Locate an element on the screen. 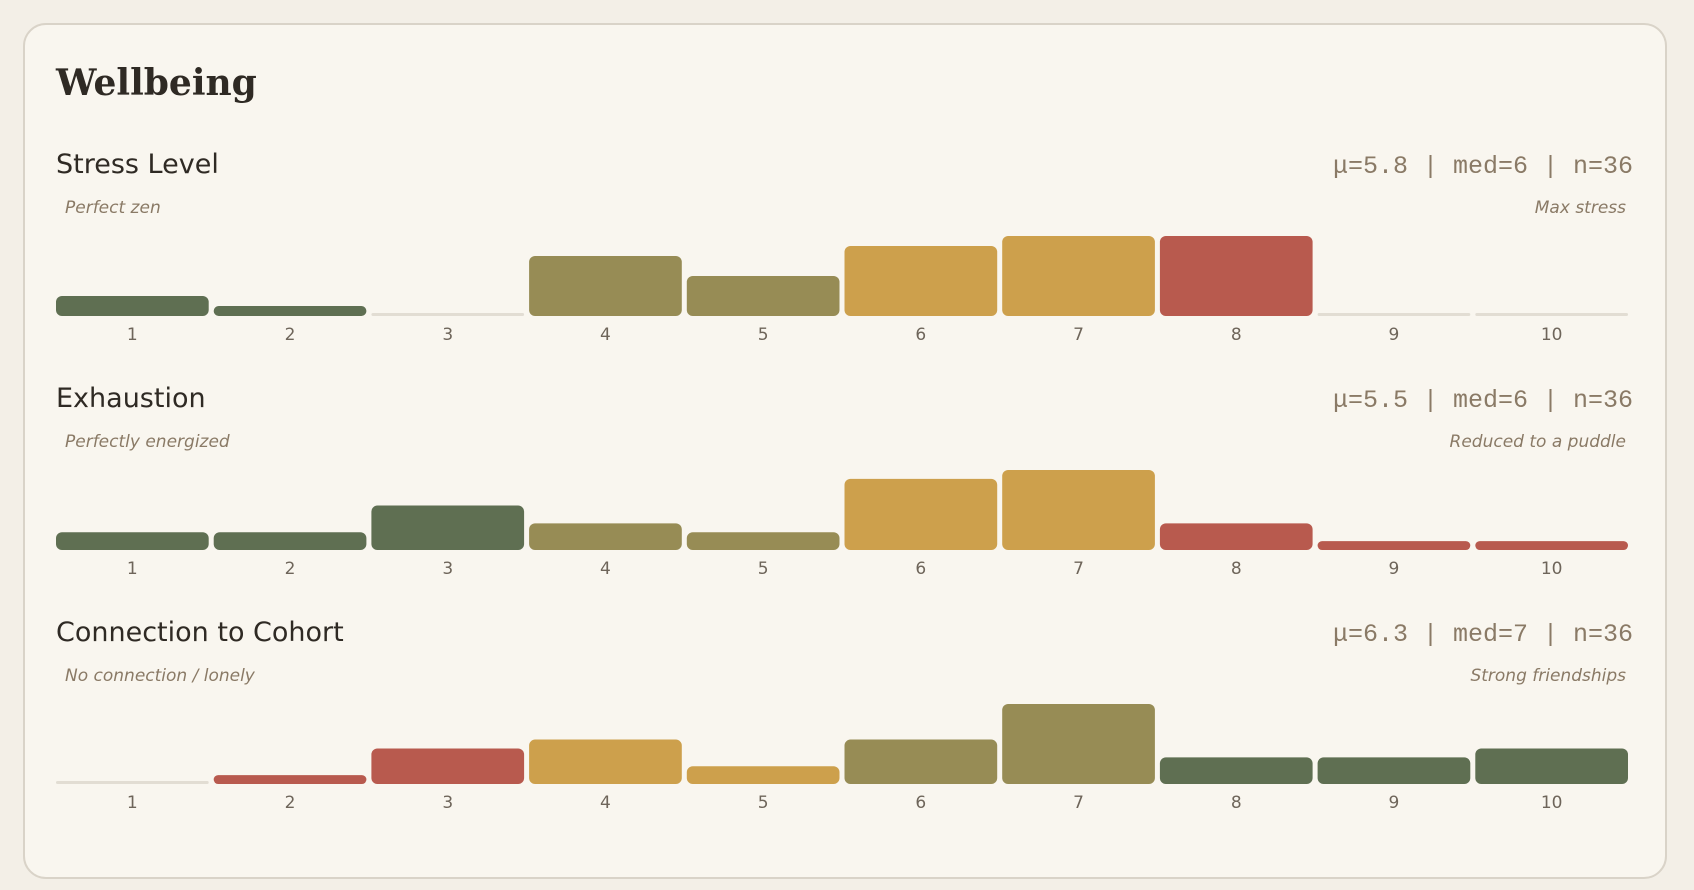 The height and width of the screenshot is (890, 1694). high-label: Strong friendships is located at coordinates (1548, 676).